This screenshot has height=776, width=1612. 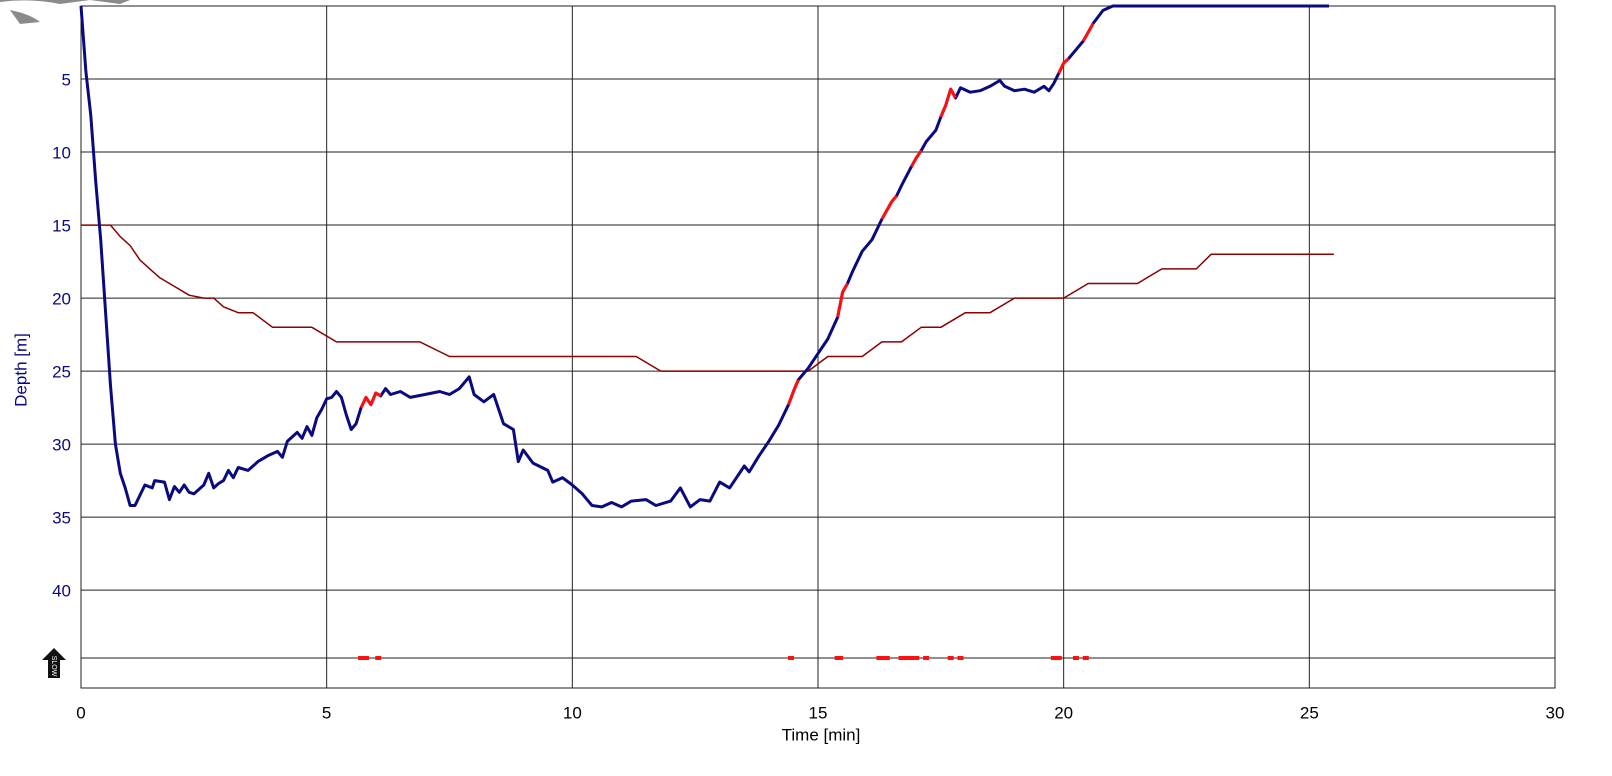 What do you see at coordinates (66, 80) in the screenshot?
I see `y-tick-label: 5` at bounding box center [66, 80].